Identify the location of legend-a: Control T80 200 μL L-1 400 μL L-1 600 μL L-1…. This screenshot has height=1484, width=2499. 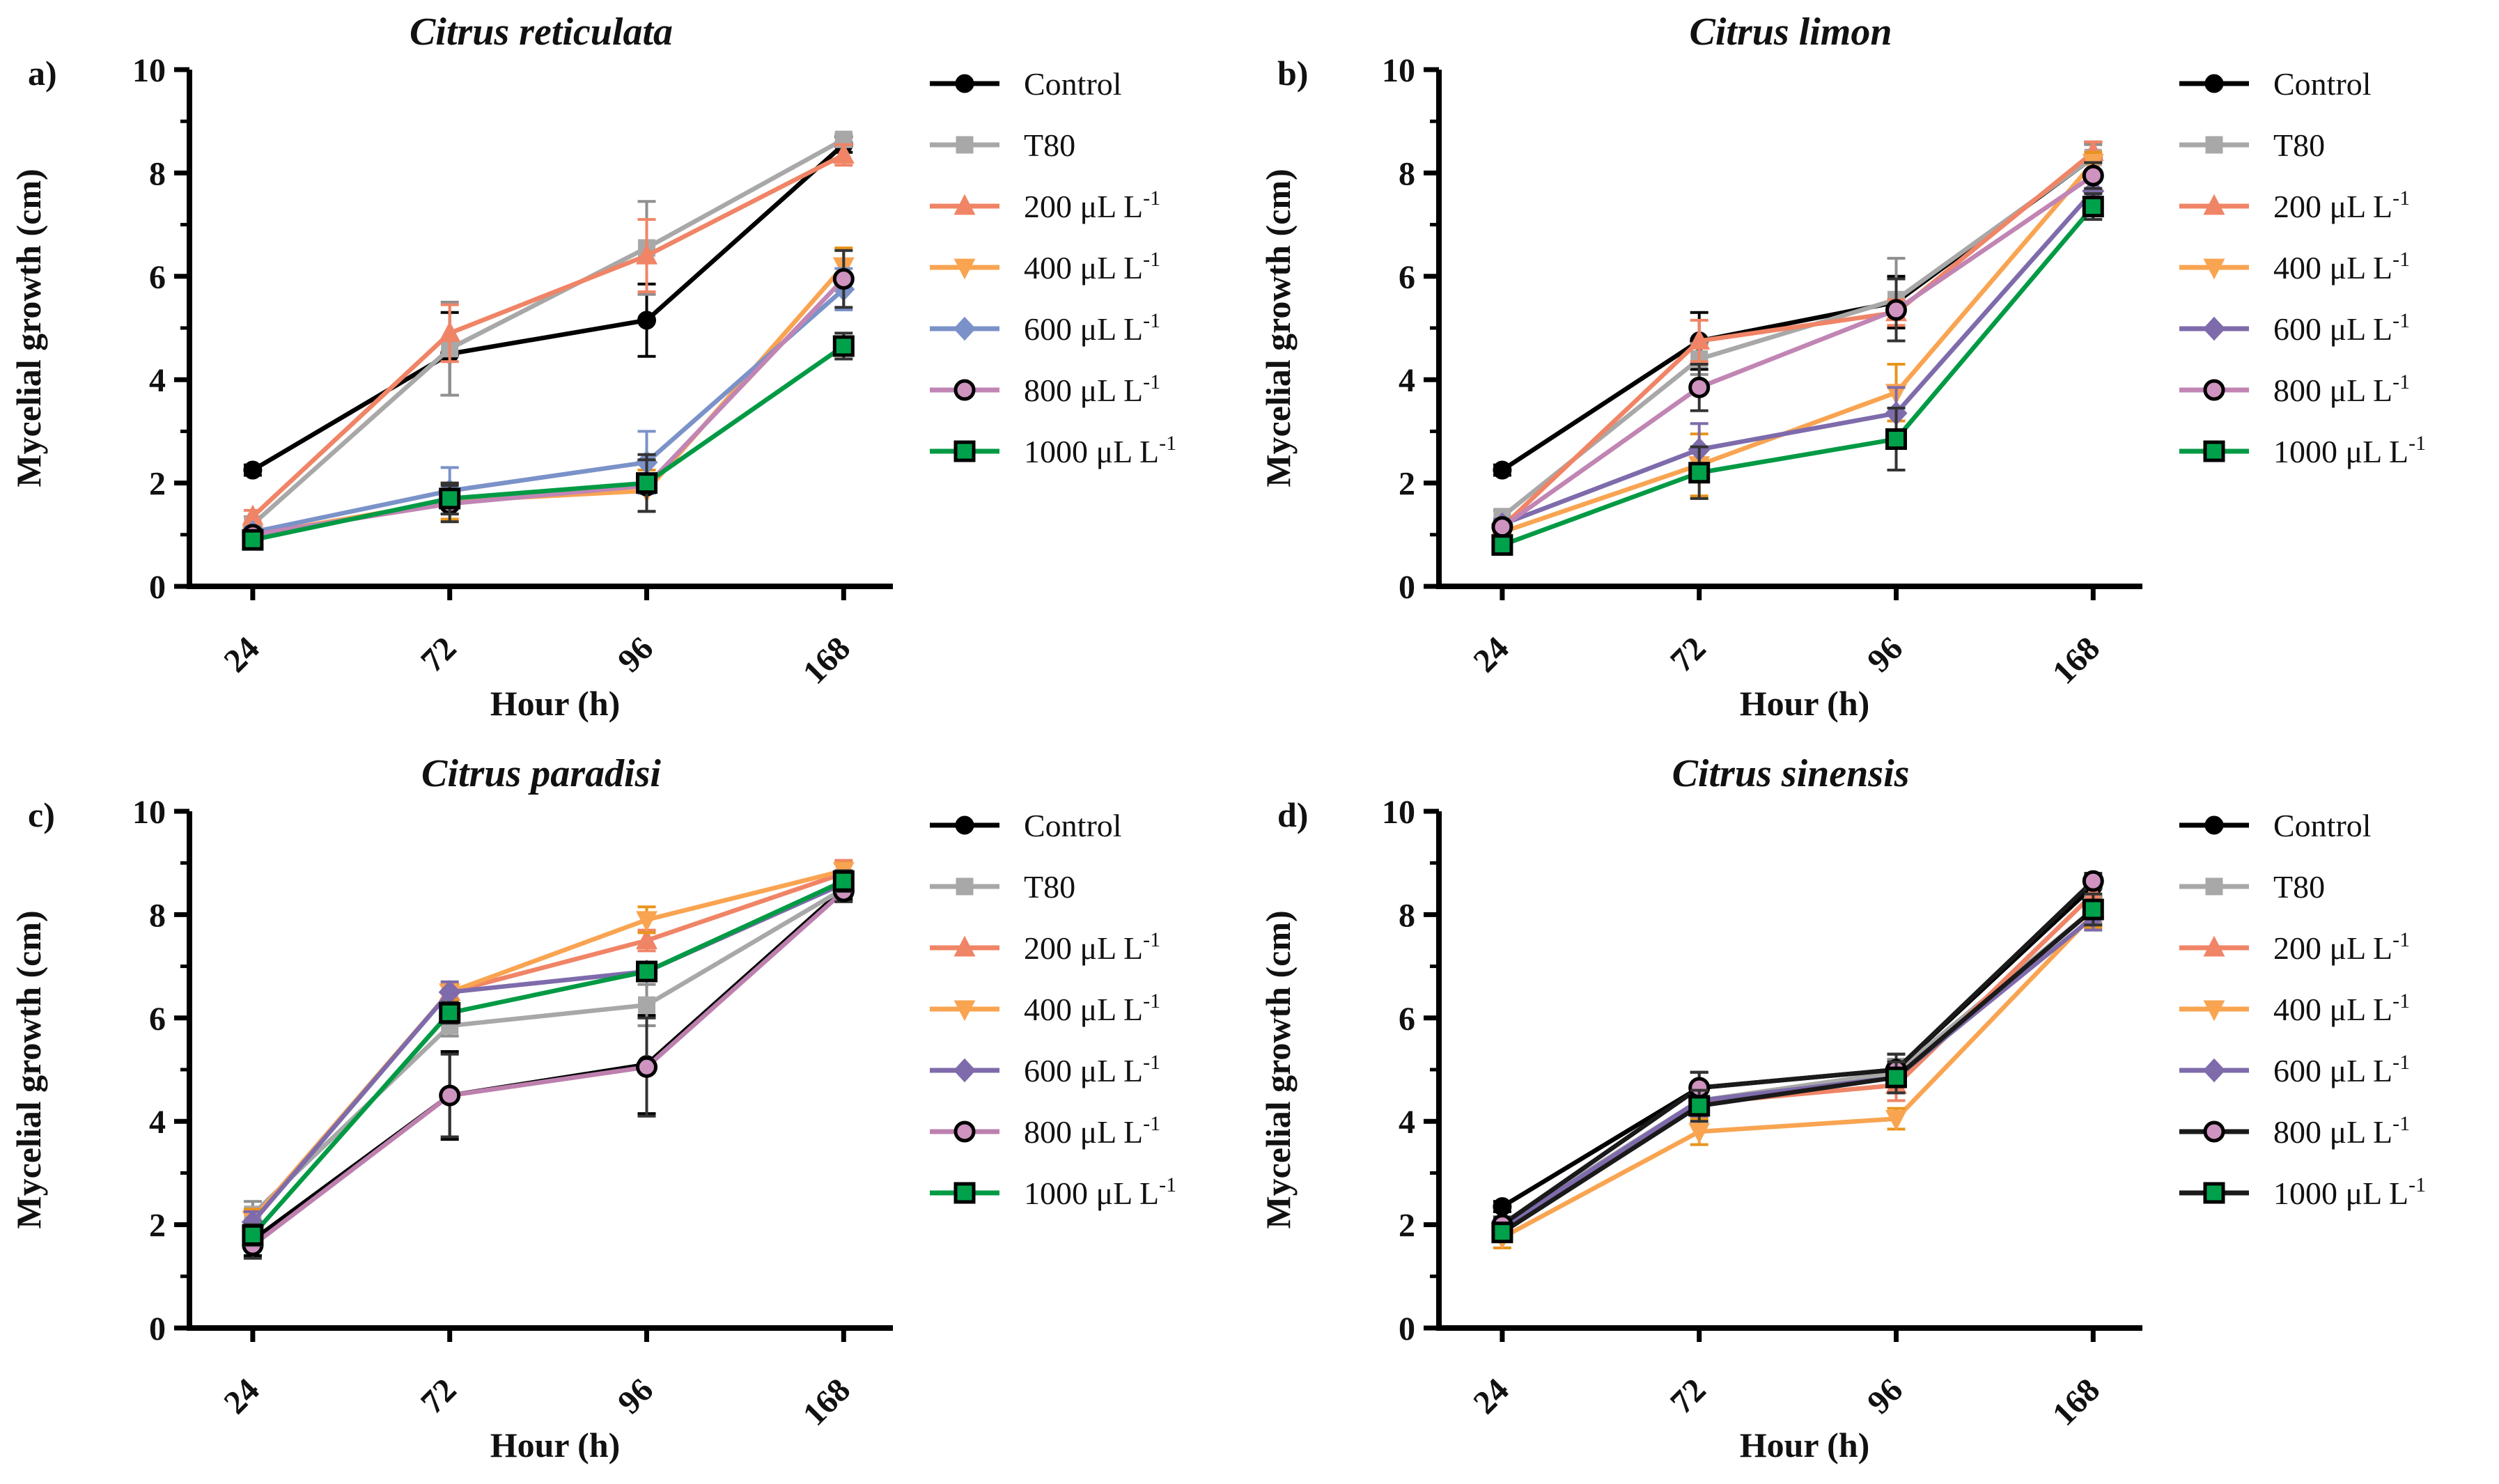
(1053, 267).